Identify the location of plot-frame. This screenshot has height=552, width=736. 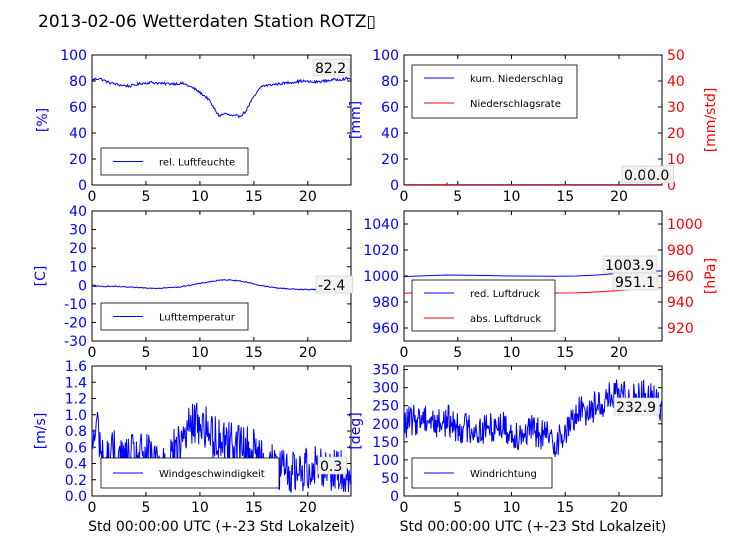
(221, 120).